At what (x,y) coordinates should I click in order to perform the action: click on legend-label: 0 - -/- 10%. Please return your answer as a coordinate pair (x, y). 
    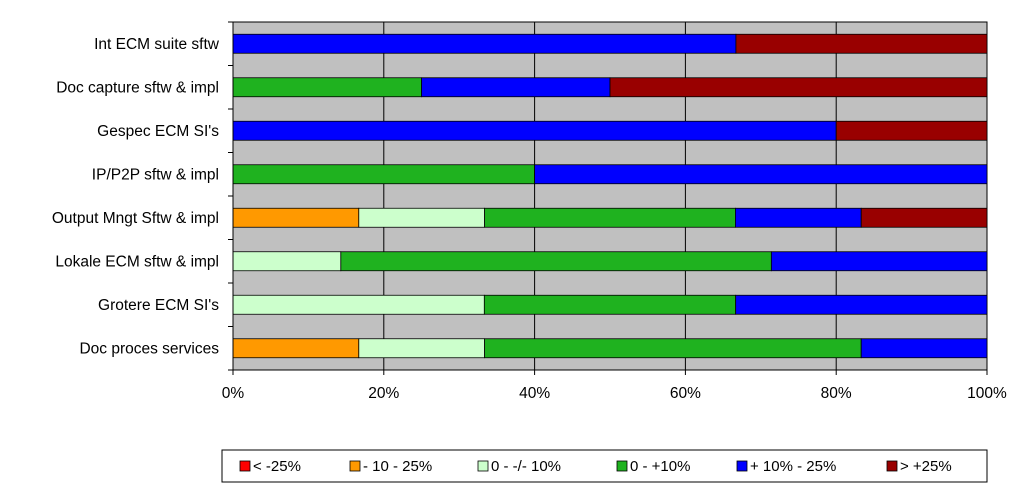
    Looking at the image, I should click on (526, 466).